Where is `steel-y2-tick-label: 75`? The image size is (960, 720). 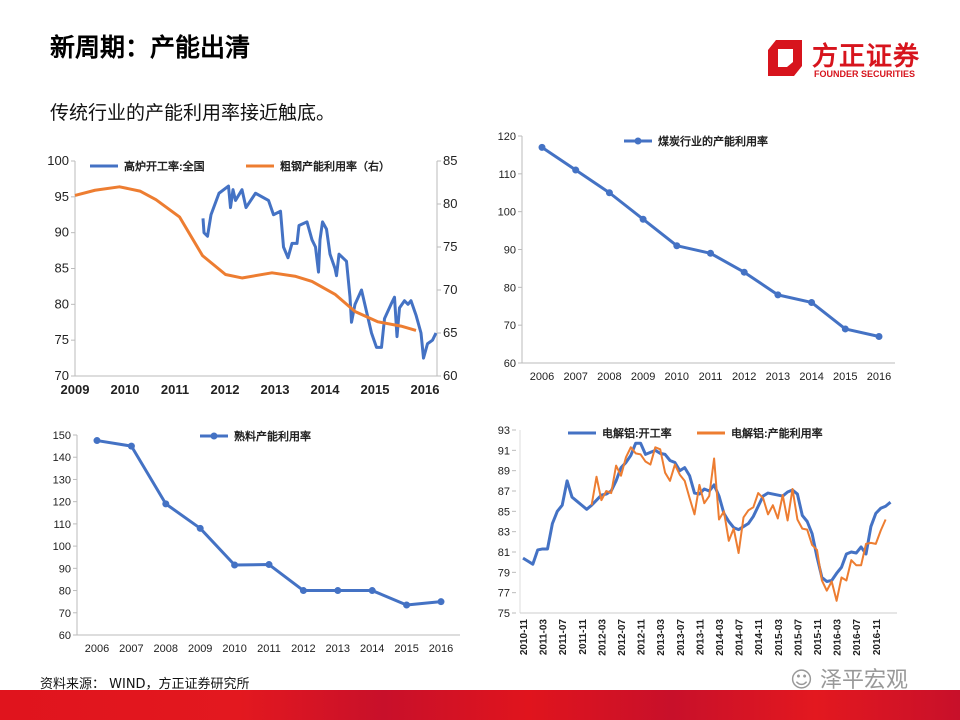 steel-y2-tick-label: 75 is located at coordinates (450, 246).